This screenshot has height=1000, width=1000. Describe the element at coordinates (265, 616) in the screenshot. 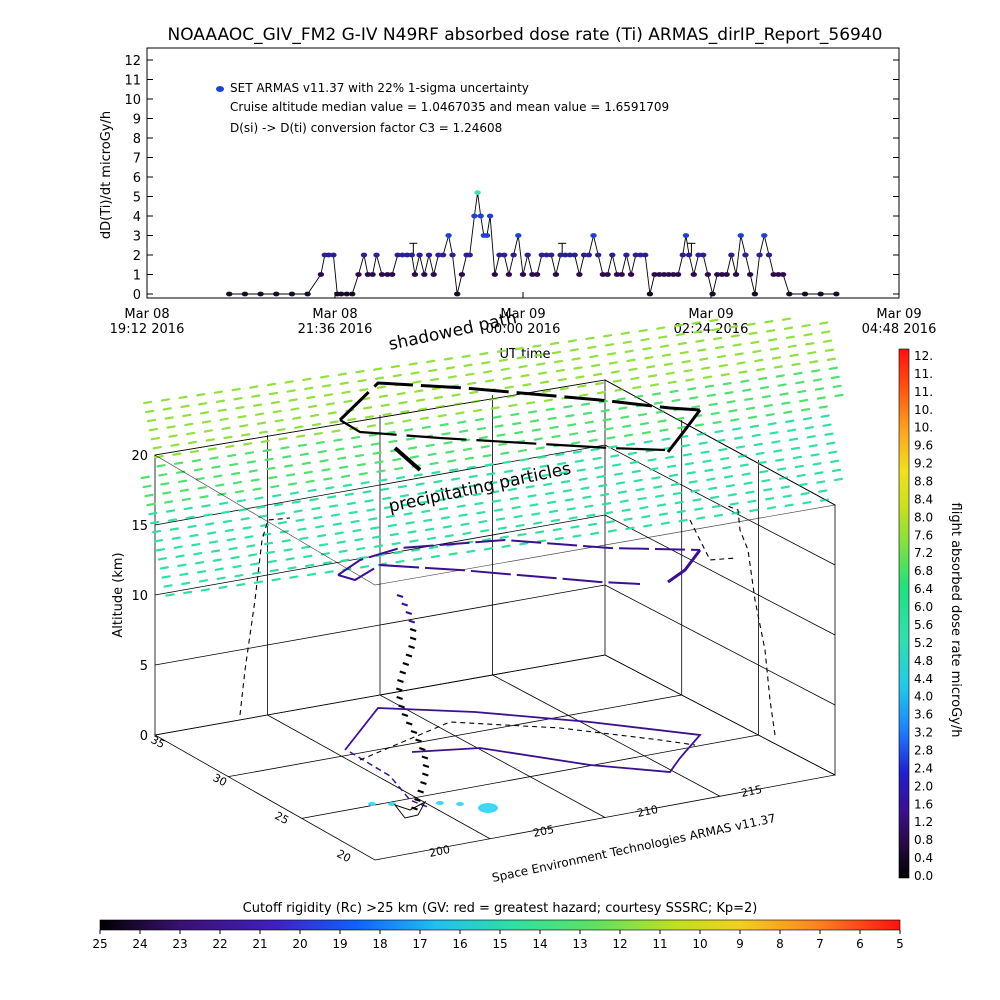

I see `left-wall-projection` at that location.